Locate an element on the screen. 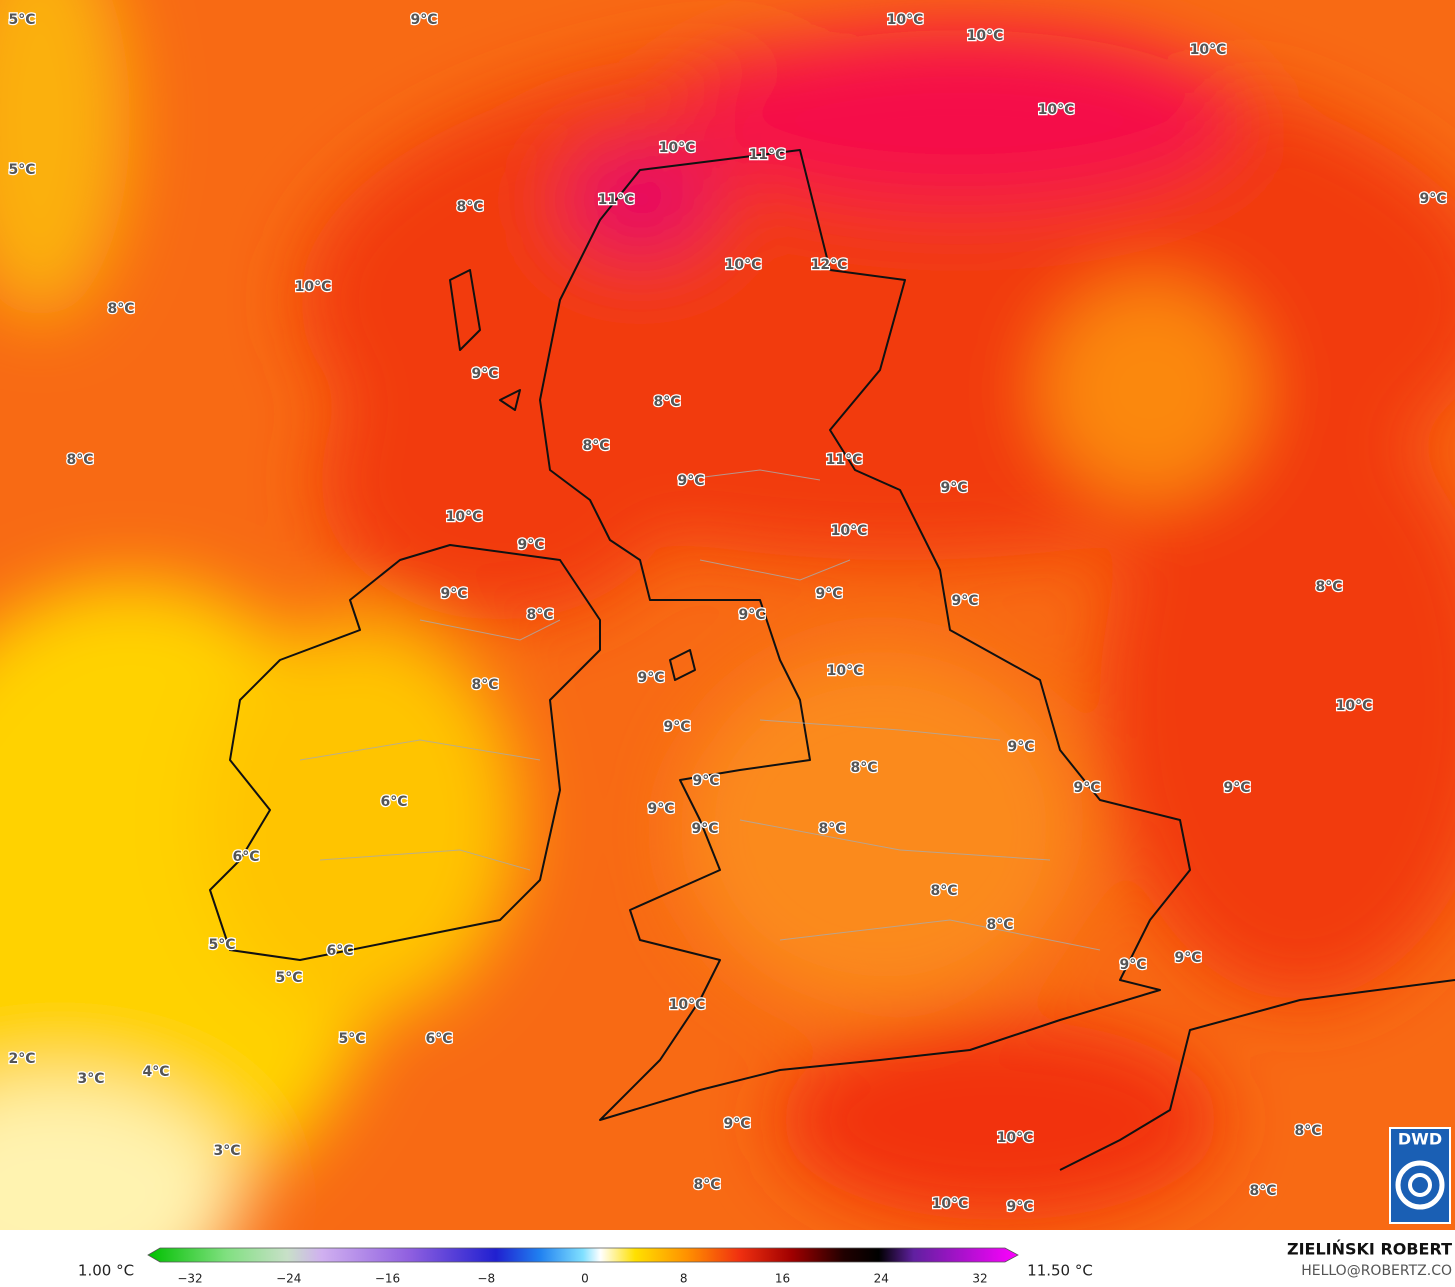 Image resolution: width=1455 pixels, height=1287 pixels. colorbar-tick-label: 16 is located at coordinates (782, 1279).